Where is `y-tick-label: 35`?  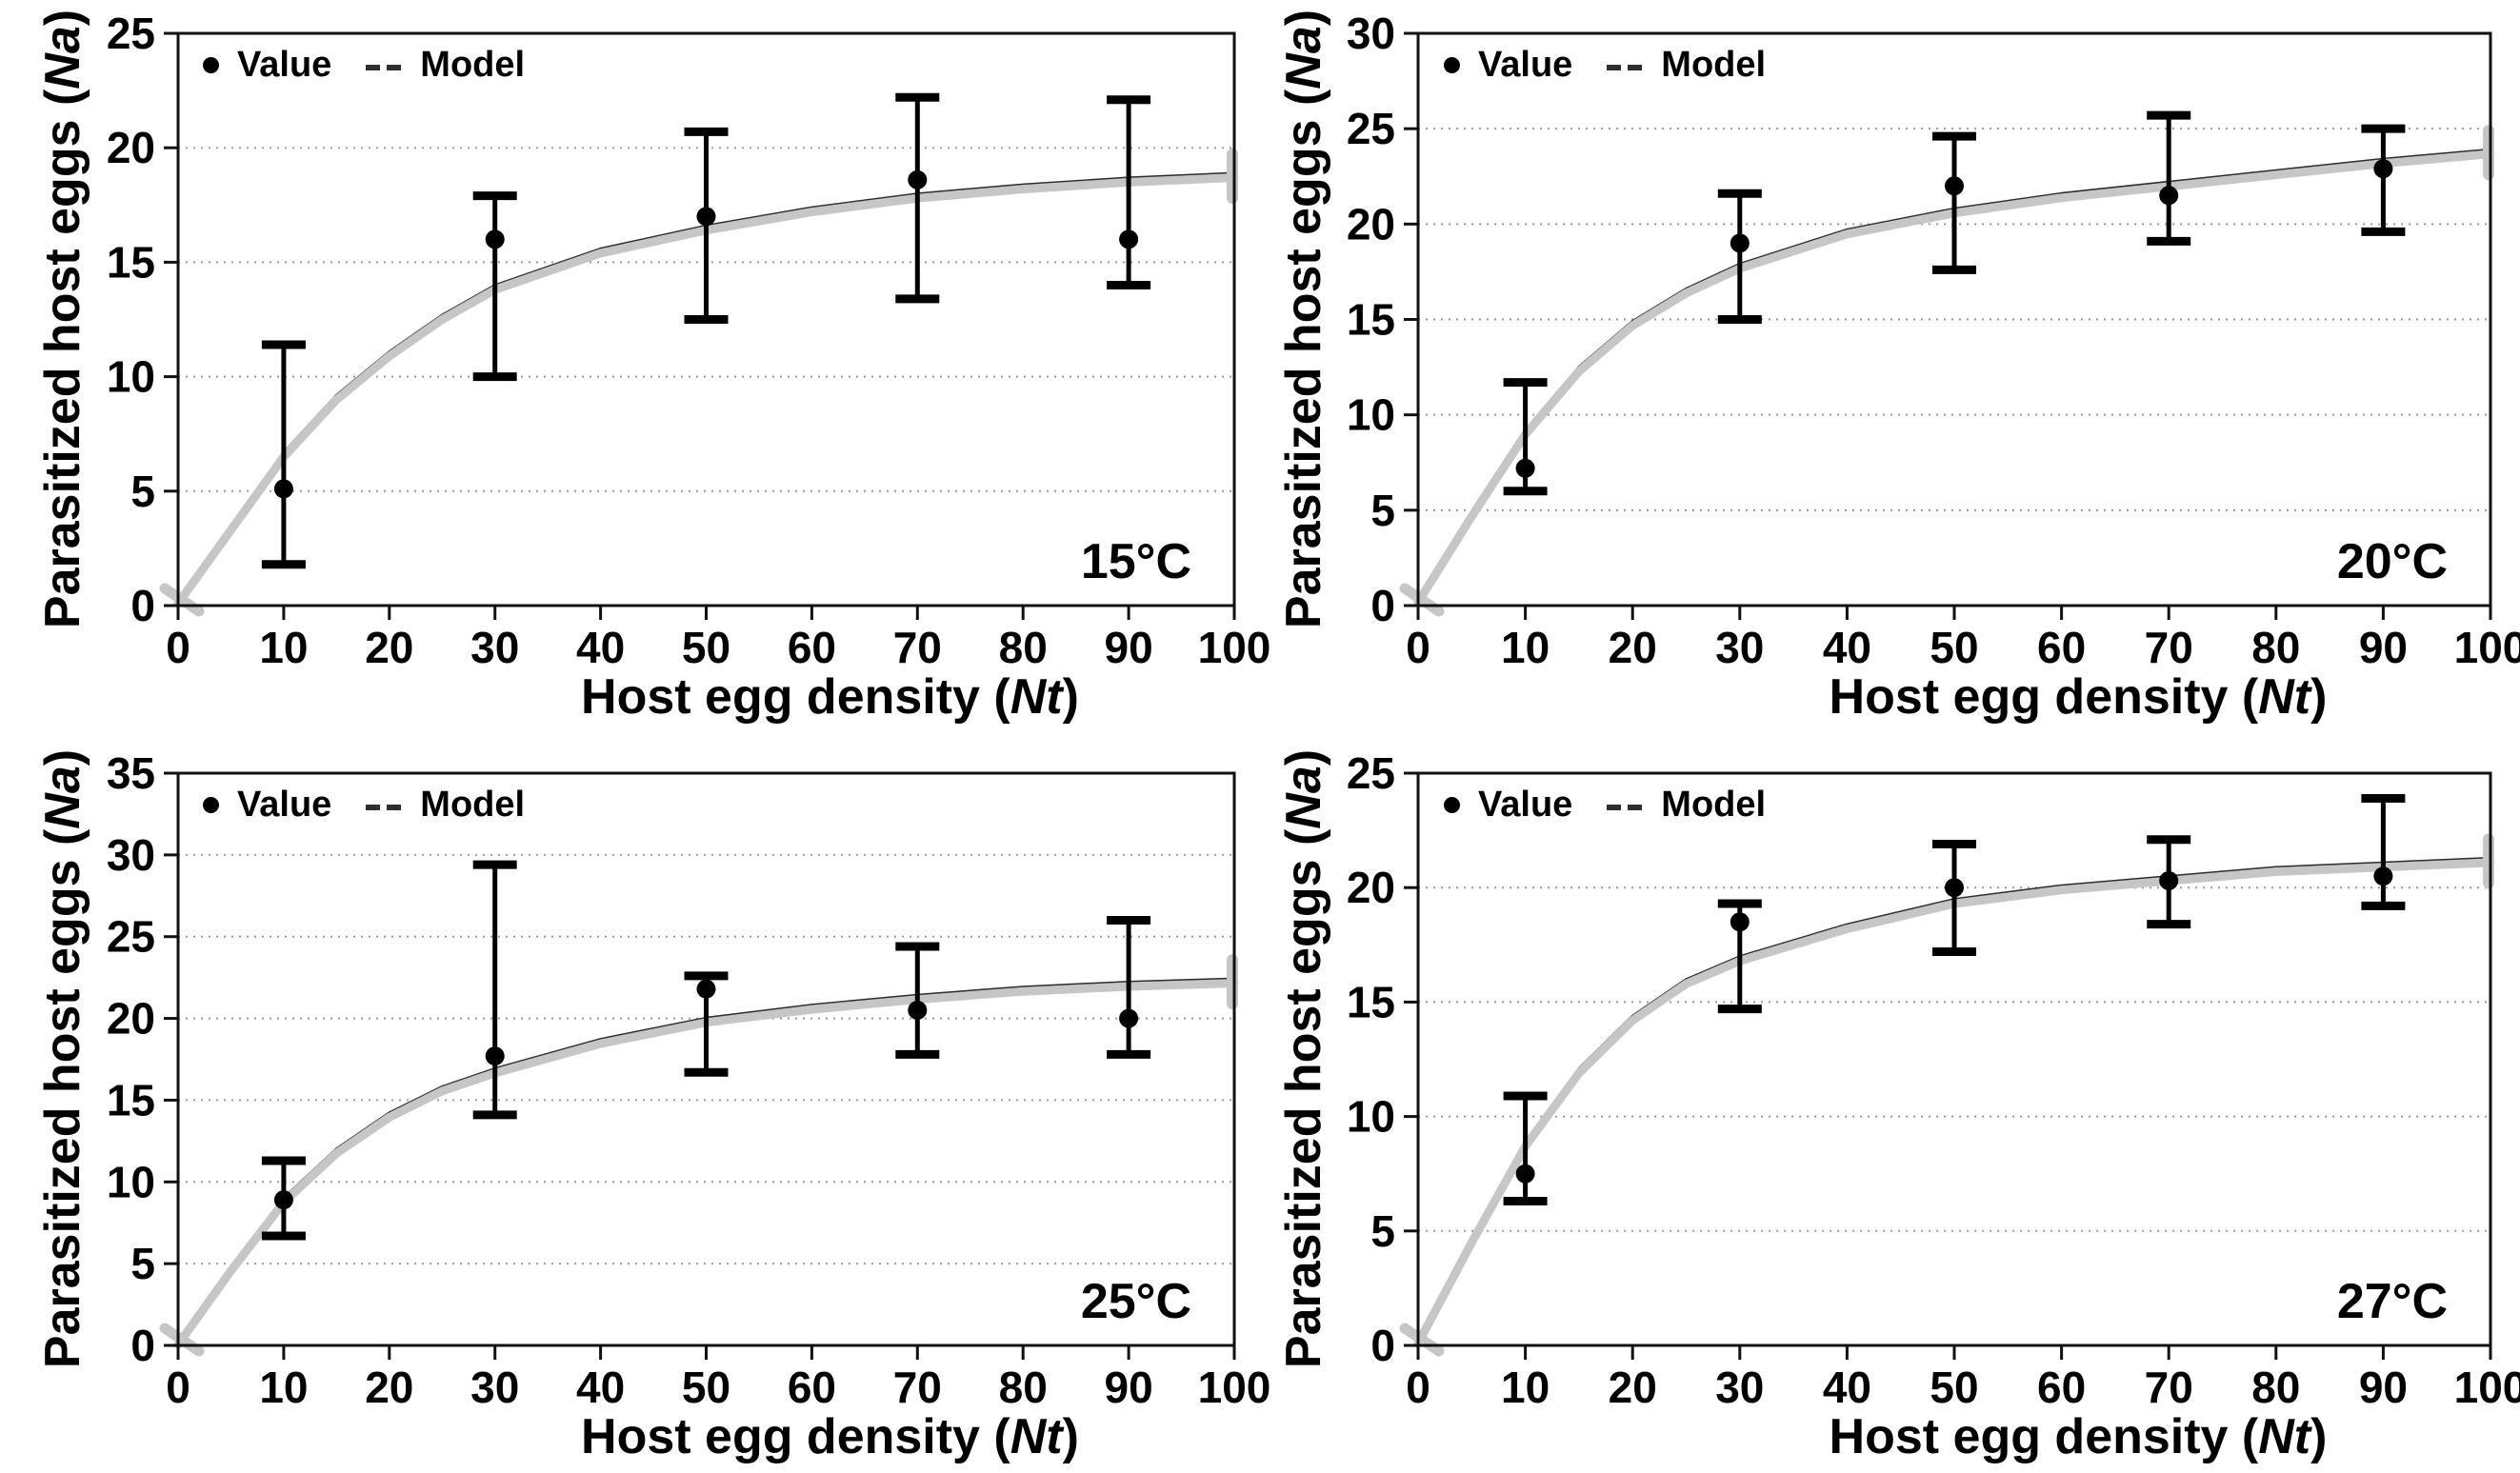 y-tick-label: 35 is located at coordinates (131, 773).